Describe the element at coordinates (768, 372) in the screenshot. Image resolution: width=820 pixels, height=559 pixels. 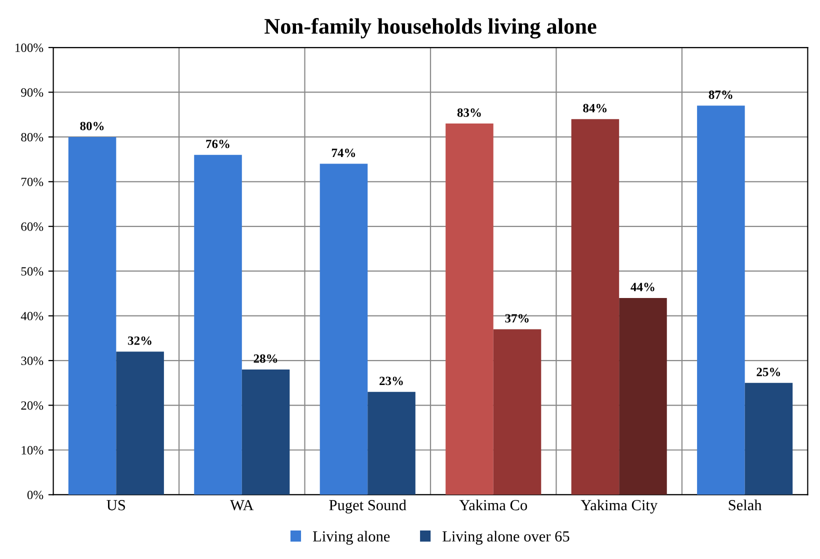
I see `text: 25%` at that location.